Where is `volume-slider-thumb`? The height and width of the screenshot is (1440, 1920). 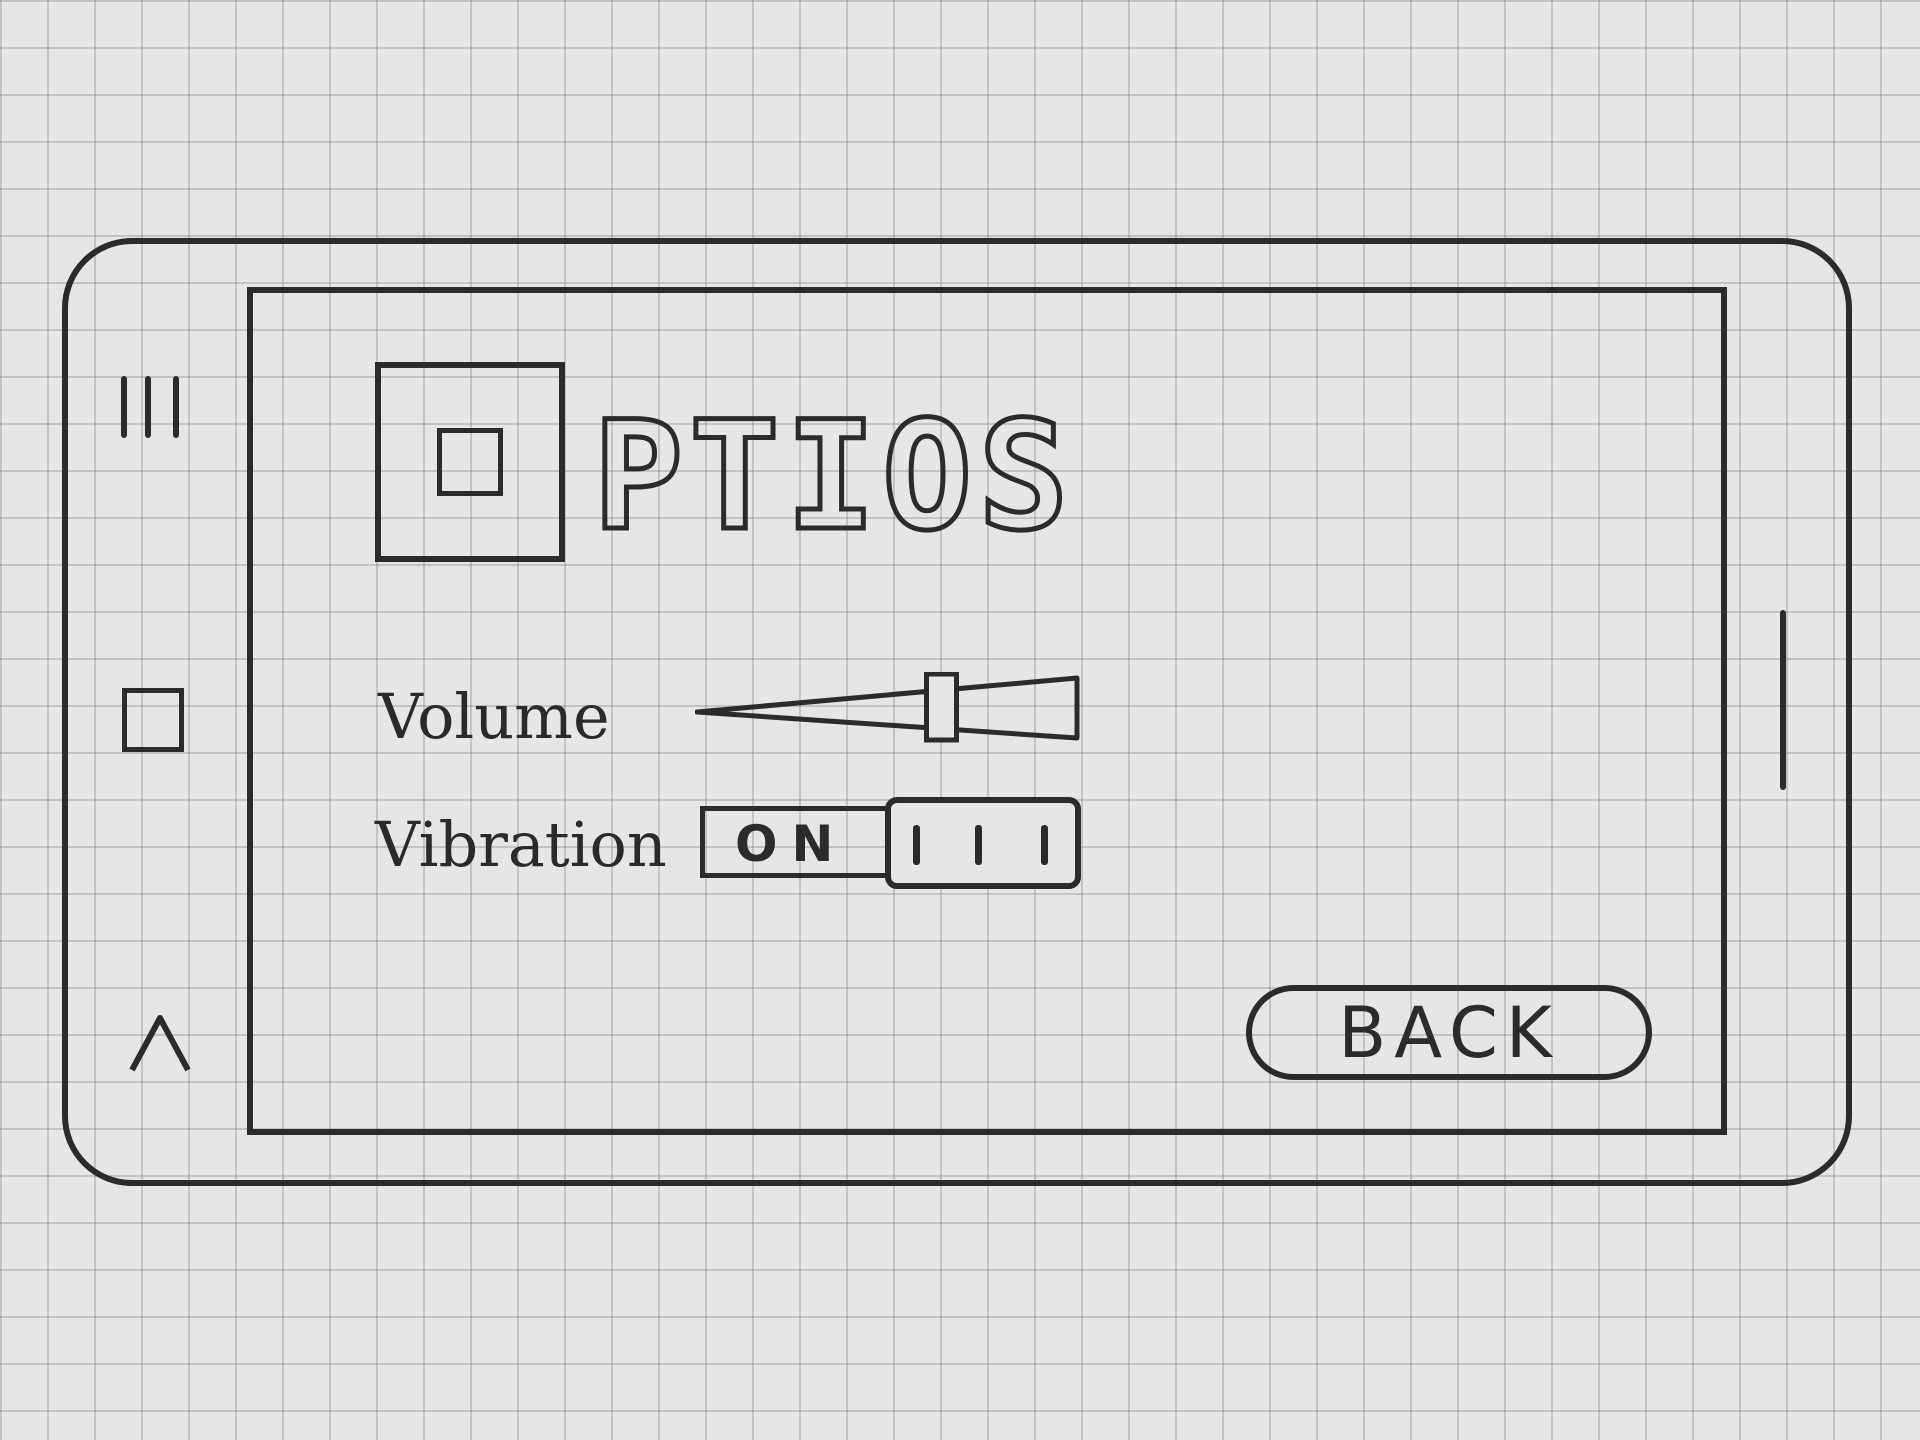
volume-slider-thumb is located at coordinates (941, 707).